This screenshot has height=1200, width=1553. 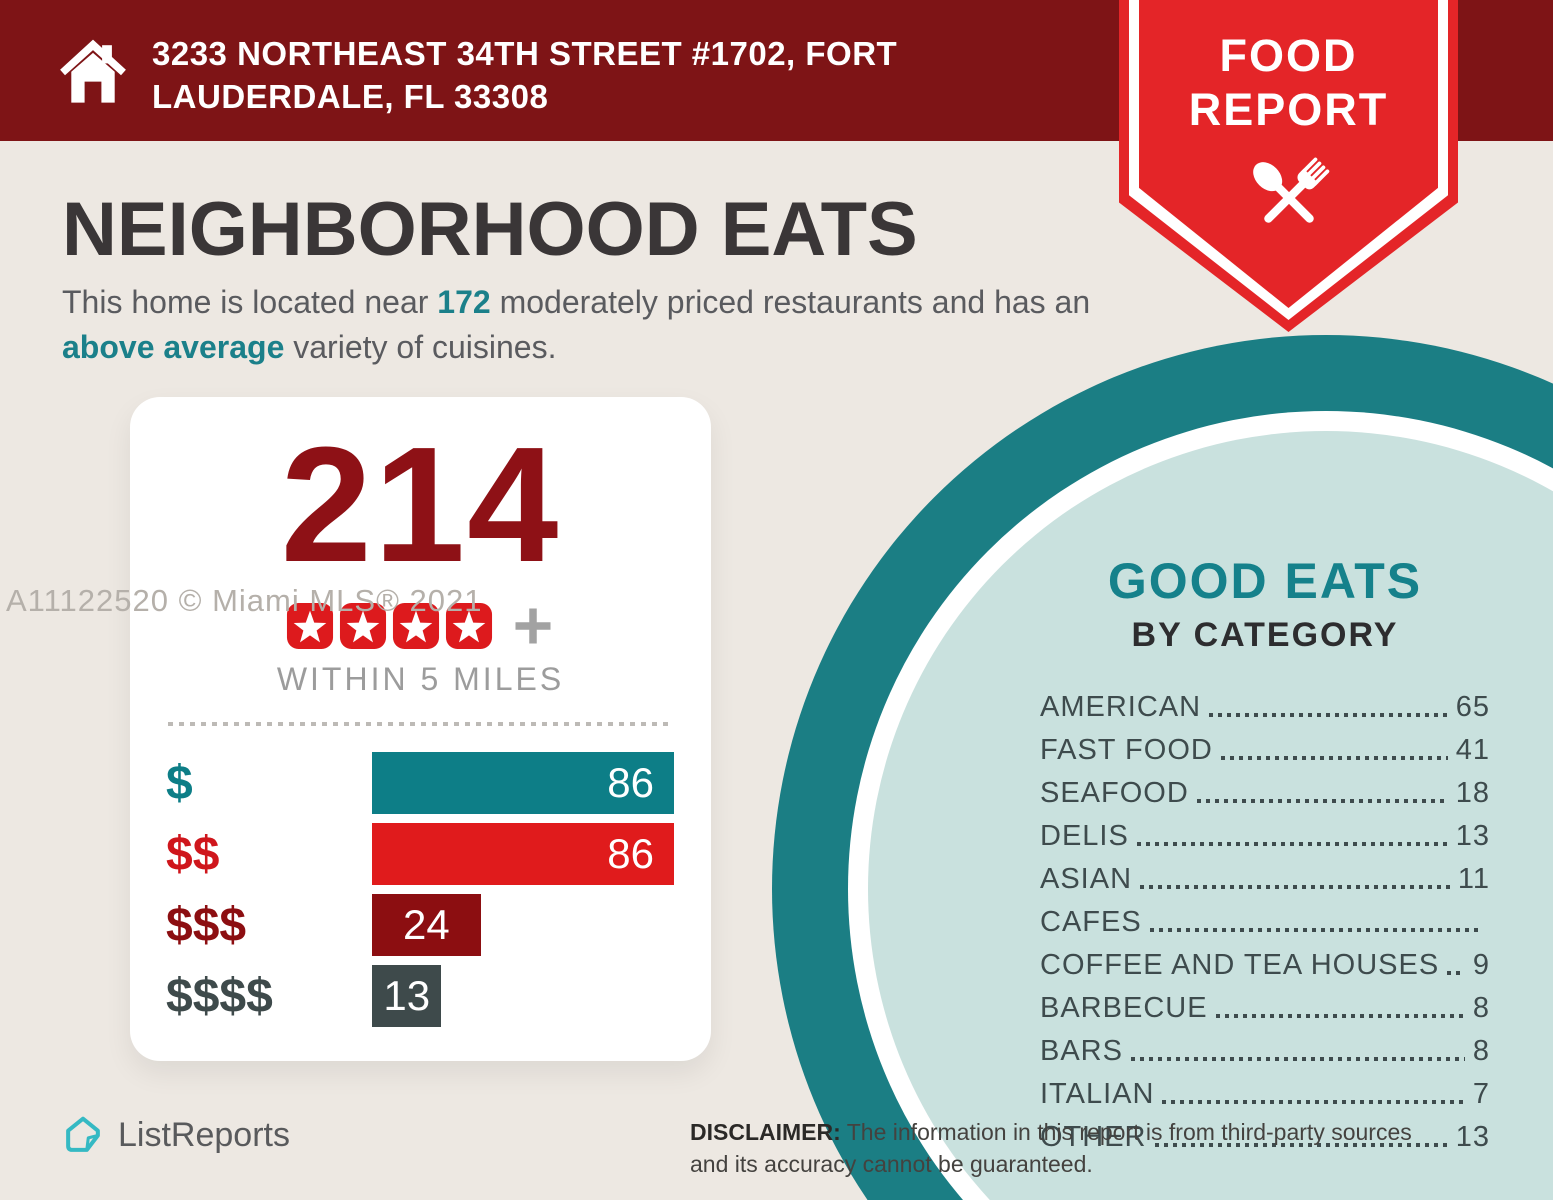 What do you see at coordinates (790, 302) in the screenshot?
I see `subtitle-mid: moderately priced restaurants and has an` at bounding box center [790, 302].